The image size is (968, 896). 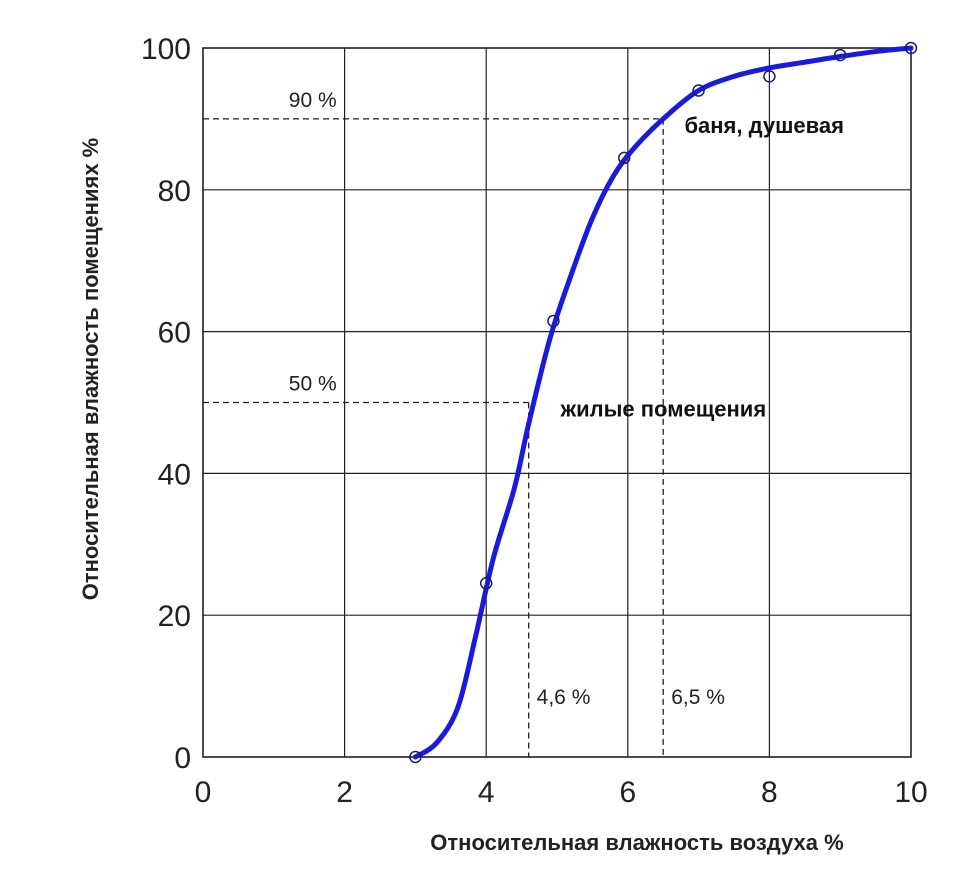 What do you see at coordinates (166, 49) in the screenshot?
I see `y-tick-label: 100` at bounding box center [166, 49].